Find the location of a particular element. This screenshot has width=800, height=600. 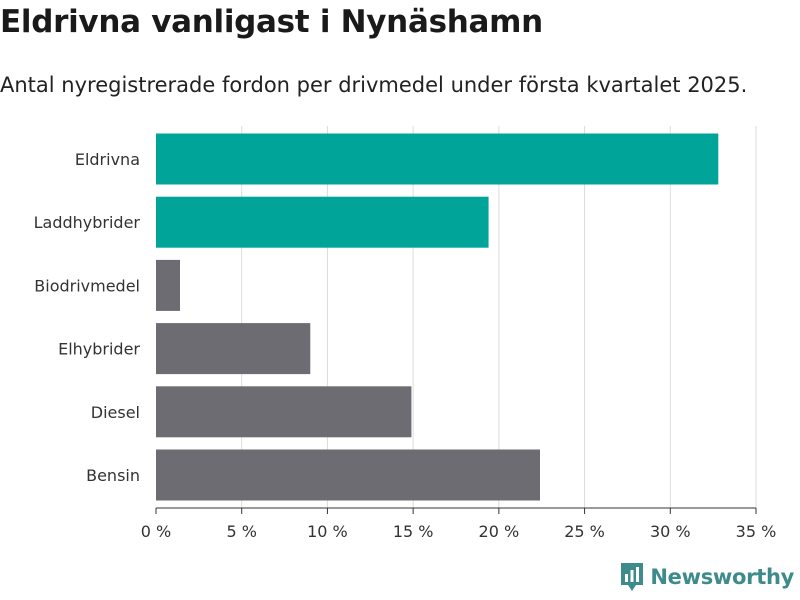

category-label: Elhybrider is located at coordinates (99, 349).